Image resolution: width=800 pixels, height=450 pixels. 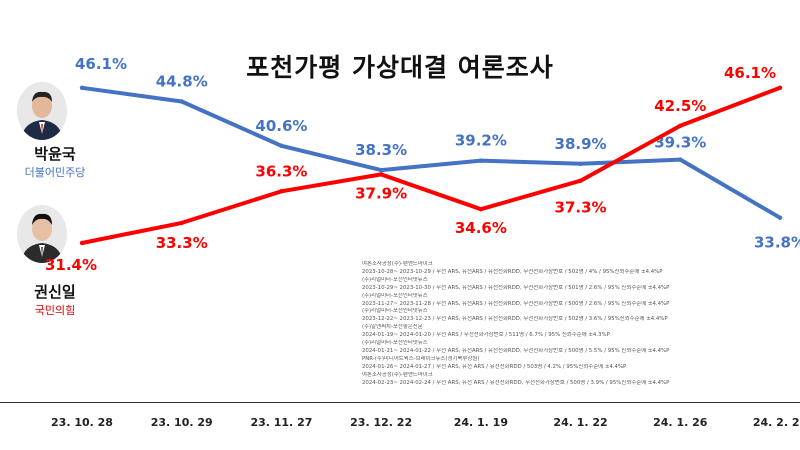 I want to click on x-tick-label: 24. 2. 23, so click(x=776, y=422).